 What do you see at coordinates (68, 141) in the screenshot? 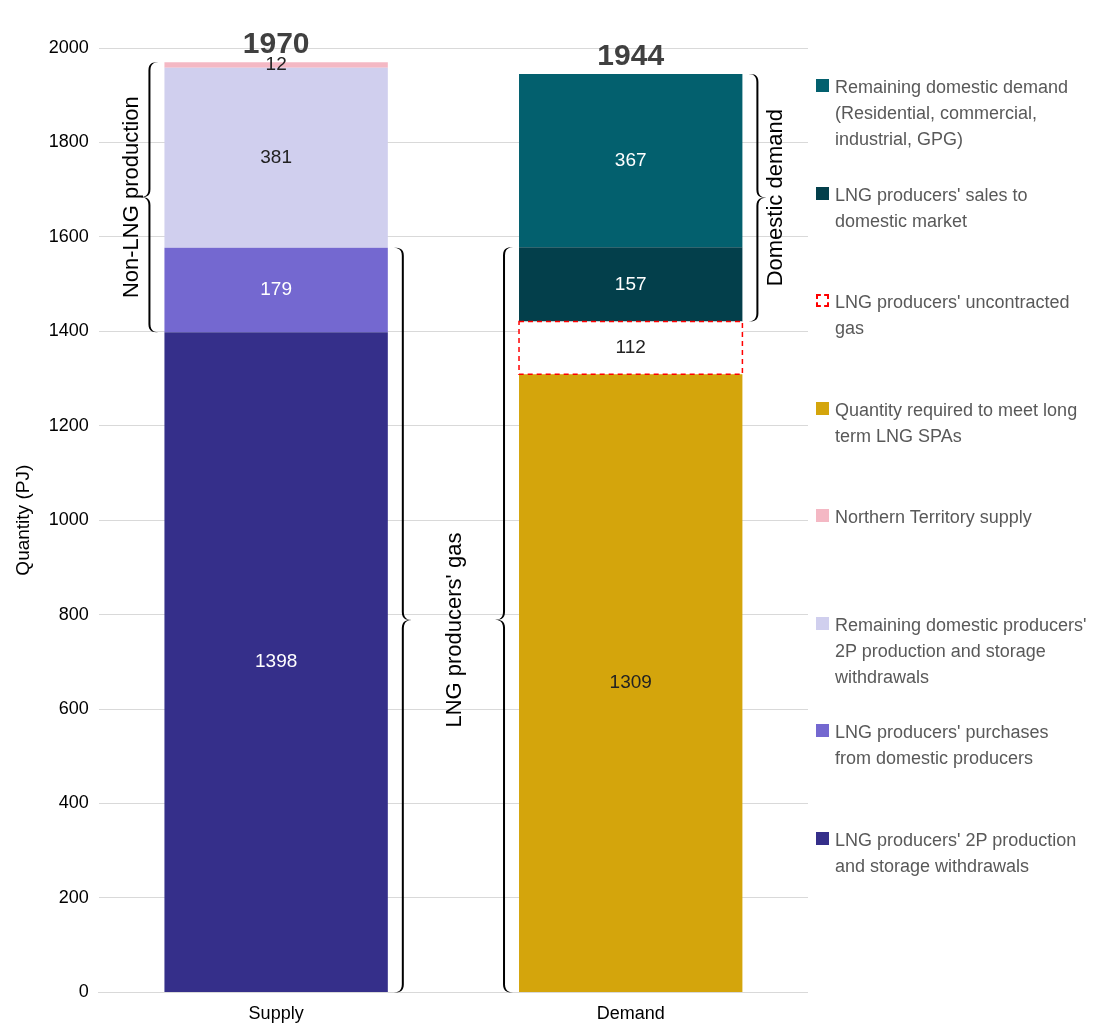
I see `y-tick-label: 1800` at bounding box center [68, 141].